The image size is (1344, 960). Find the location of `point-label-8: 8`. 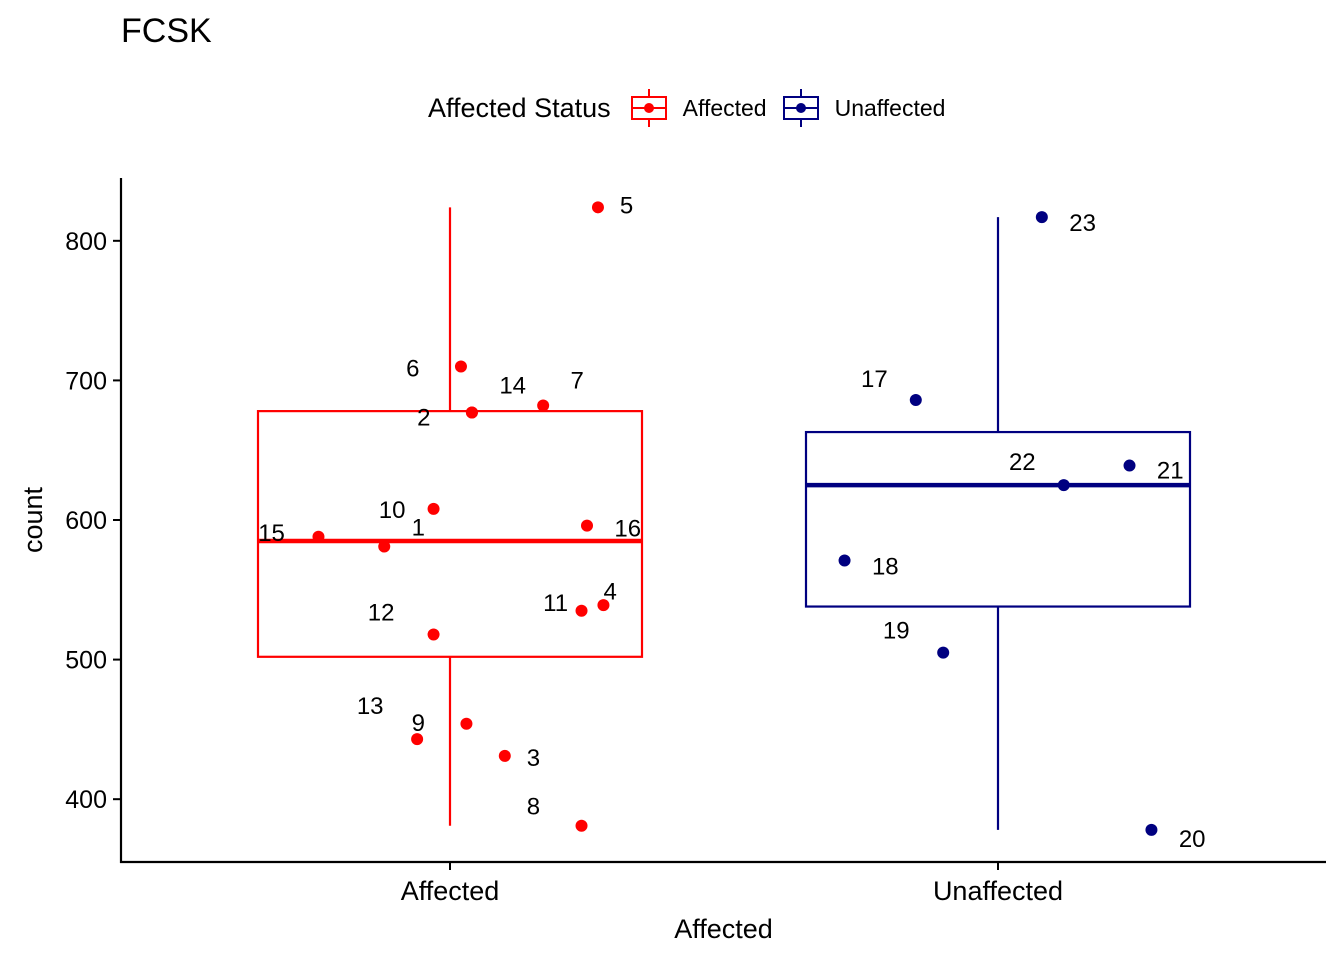

point-label-8: 8 is located at coordinates (533, 807).